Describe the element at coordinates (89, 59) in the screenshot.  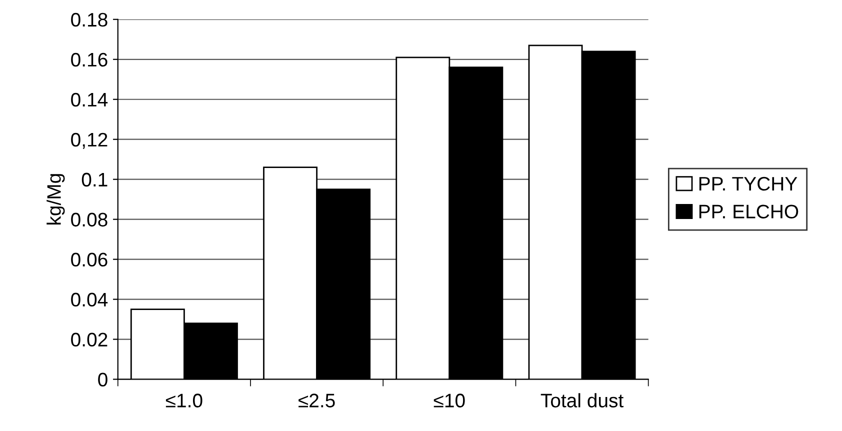
I see `y-tick-label: 0.16` at that location.